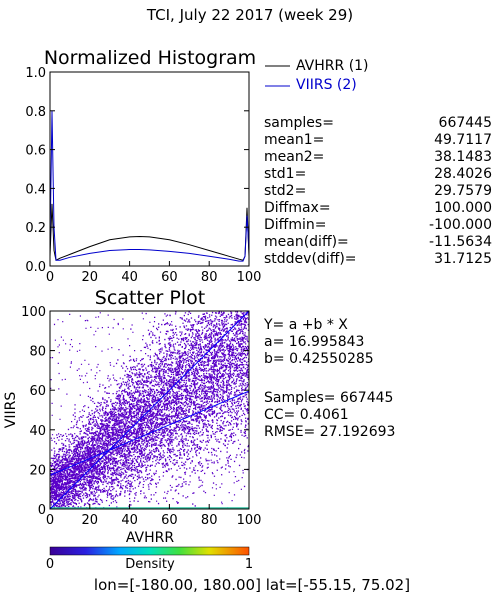 This screenshot has height=600, width=500. What do you see at coordinates (463, 174) in the screenshot?
I see `stats-value: 28.4026` at bounding box center [463, 174].